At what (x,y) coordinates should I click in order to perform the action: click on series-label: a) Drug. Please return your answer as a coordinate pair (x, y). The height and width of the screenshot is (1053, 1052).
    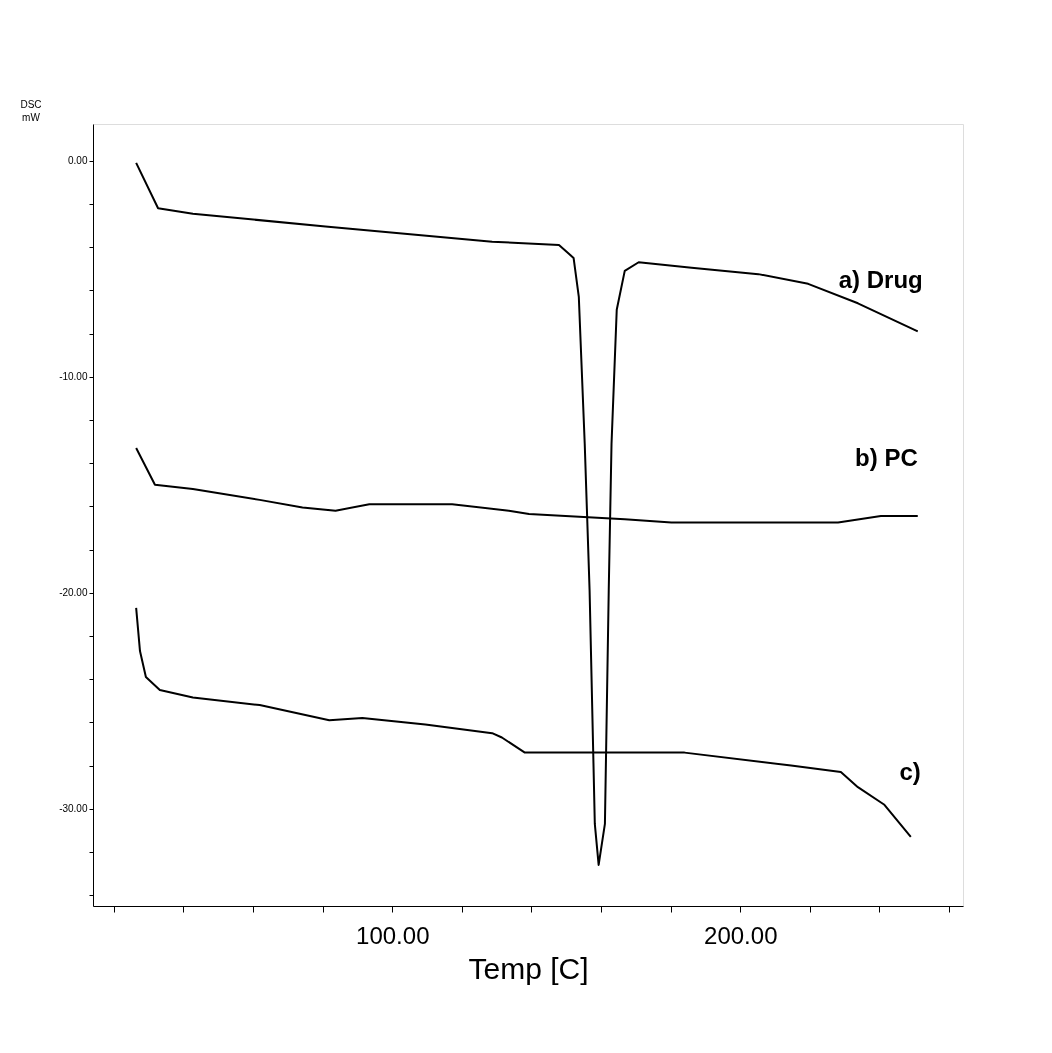
    Looking at the image, I should click on (880, 280).